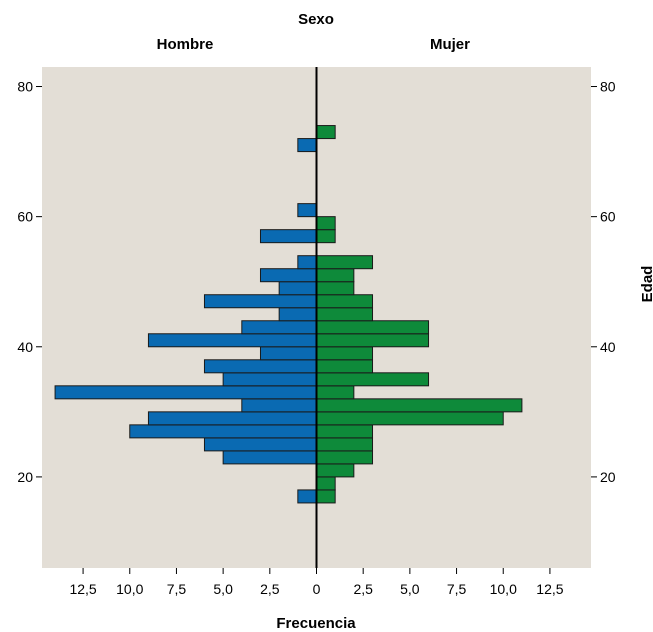 Image resolution: width=653 pixels, height=632 pixels. What do you see at coordinates (363, 589) in the screenshot?
I see `x-tick-label-6: 2,5` at bounding box center [363, 589].